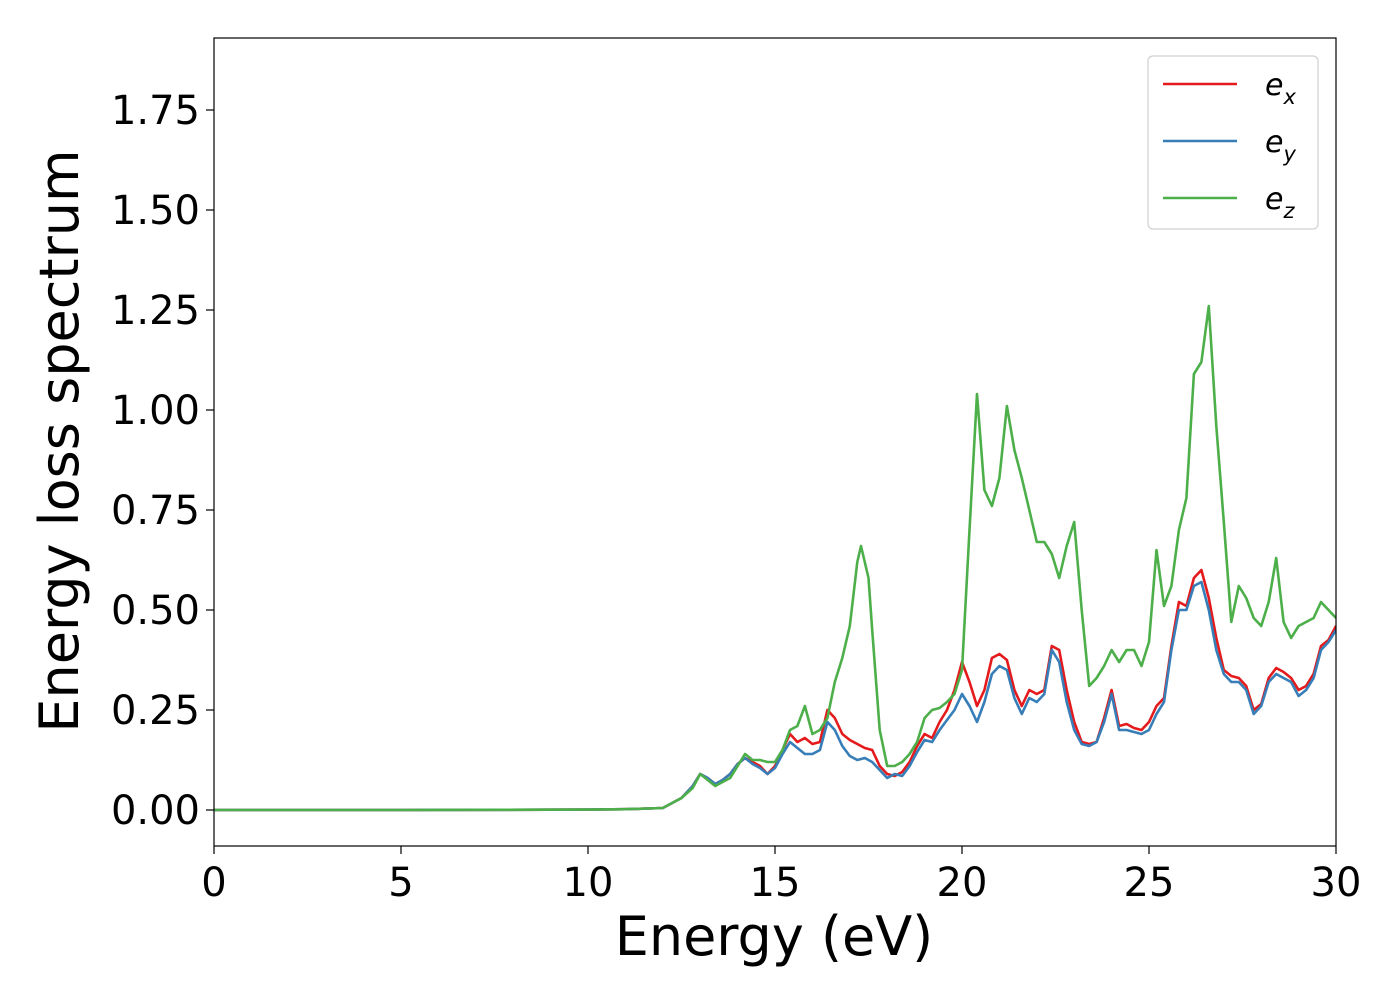 The height and width of the screenshot is (1005, 1400). Describe the element at coordinates (155, 611) in the screenshot. I see `y-tick-label: 0.50` at that location.